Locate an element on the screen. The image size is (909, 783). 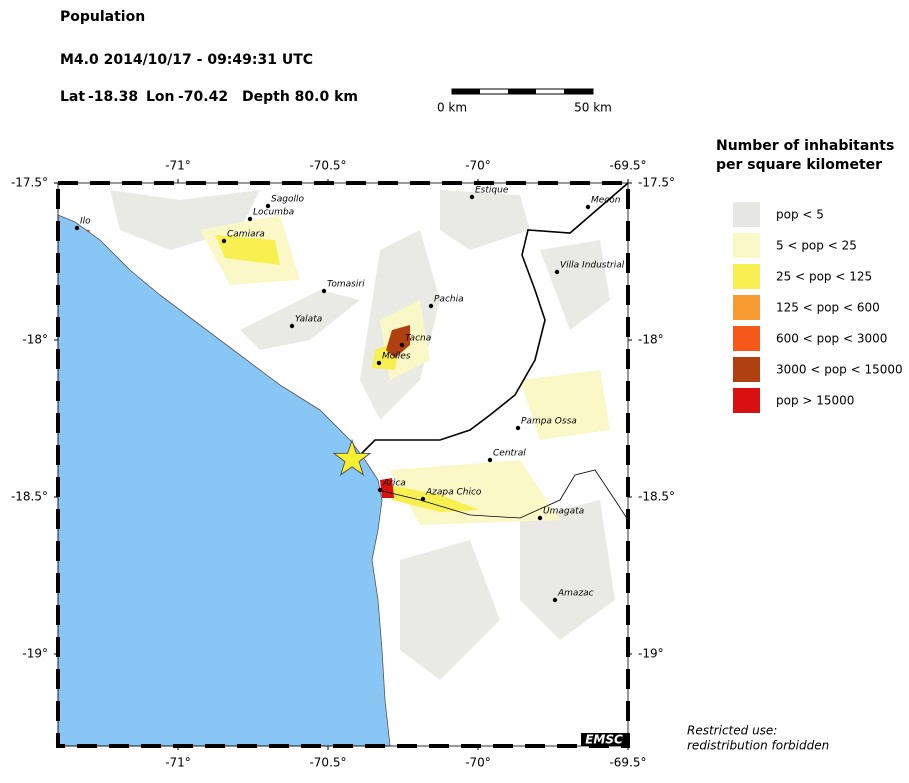
legend-label: 25 < pop < 125 is located at coordinates (824, 277).